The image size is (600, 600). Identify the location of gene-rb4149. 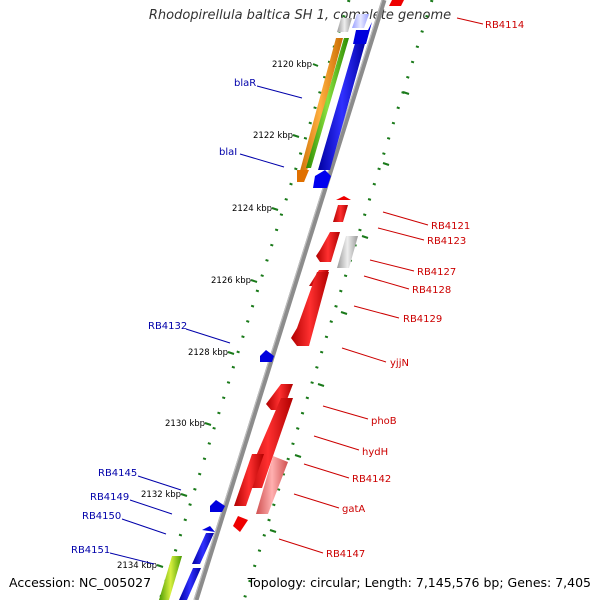
(217, 506).